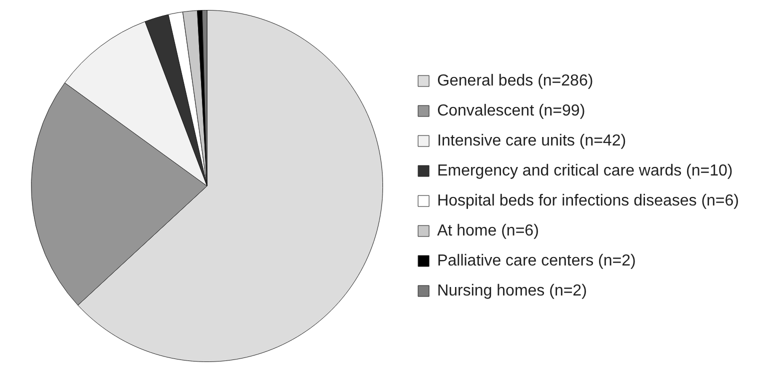  Describe the element at coordinates (585, 171) in the screenshot. I see `legend-label: Emergency and critical care wards (n=10)` at that location.